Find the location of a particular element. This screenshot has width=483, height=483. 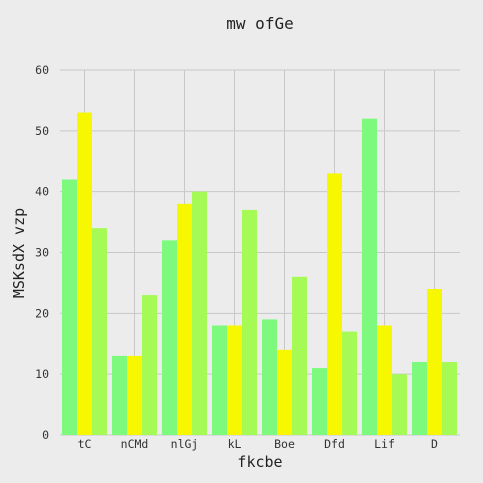

y-tick-label: 0 is located at coordinates (45, 435).